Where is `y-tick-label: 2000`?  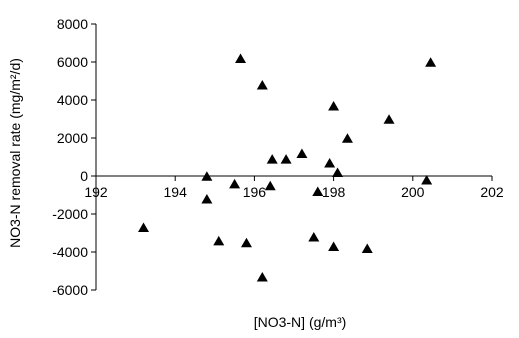 y-tick-label: 2000 is located at coordinates (72, 138).